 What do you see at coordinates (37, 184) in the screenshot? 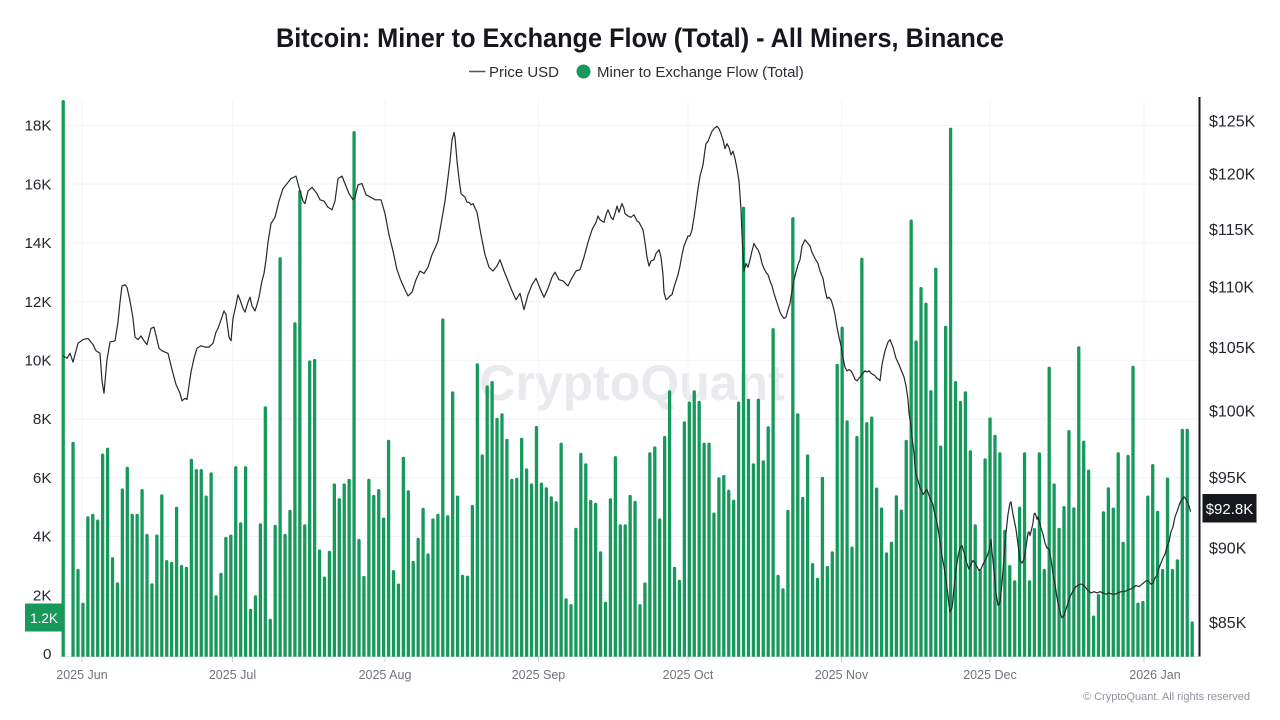
I see `svg-text: 16K` at bounding box center [37, 184].